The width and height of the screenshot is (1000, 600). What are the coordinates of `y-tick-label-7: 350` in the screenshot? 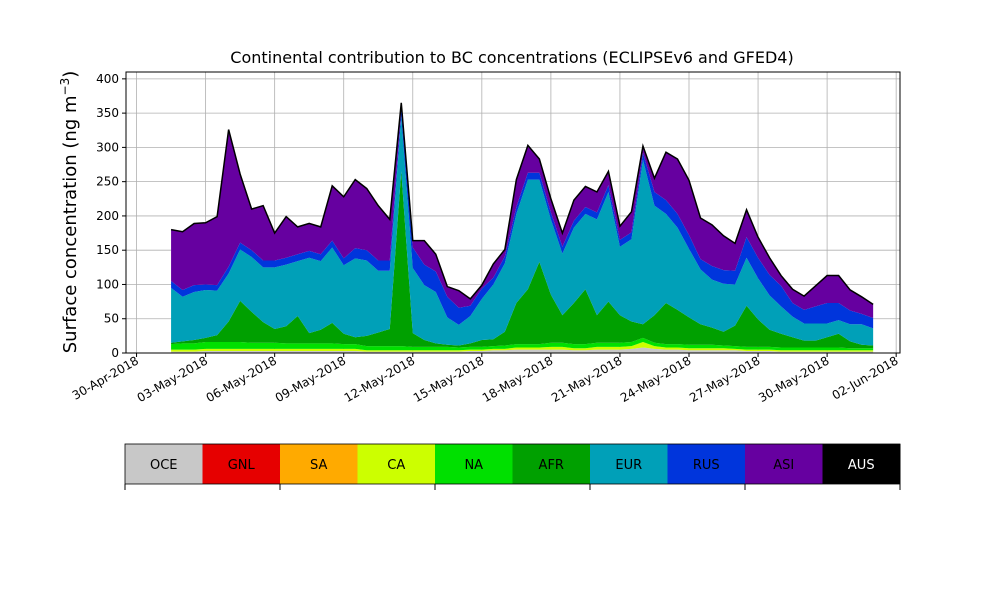 It's located at (107, 113).